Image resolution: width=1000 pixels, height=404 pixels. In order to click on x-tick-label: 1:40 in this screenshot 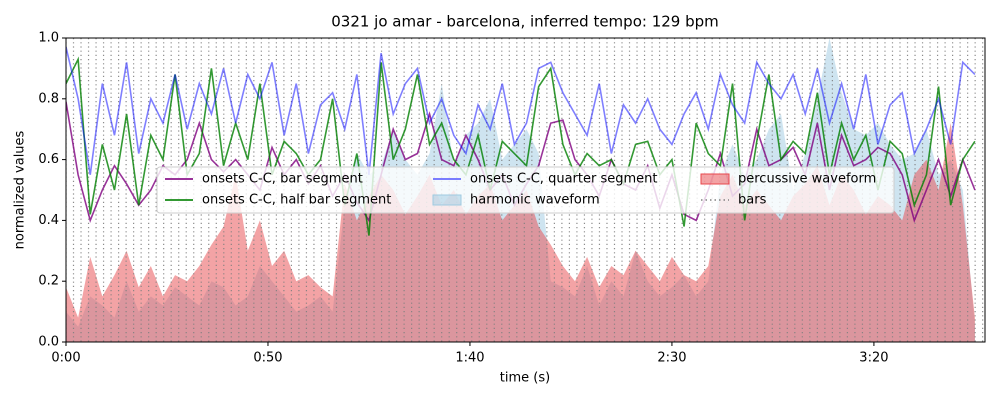, I will do `click(469, 358)`.